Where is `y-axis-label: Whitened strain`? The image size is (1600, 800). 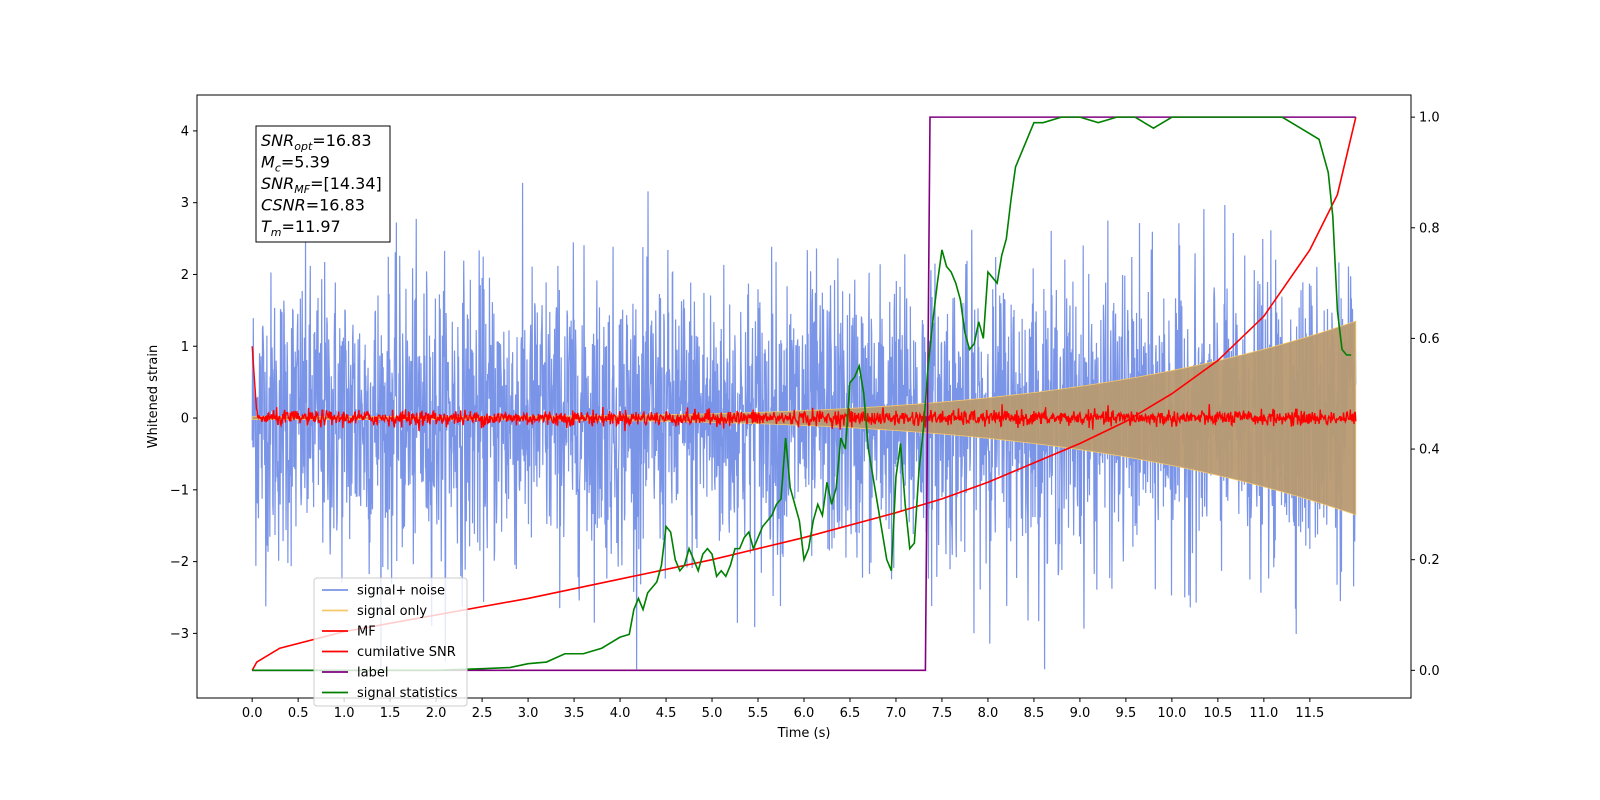 y-axis-label: Whitened strain is located at coordinates (153, 396).